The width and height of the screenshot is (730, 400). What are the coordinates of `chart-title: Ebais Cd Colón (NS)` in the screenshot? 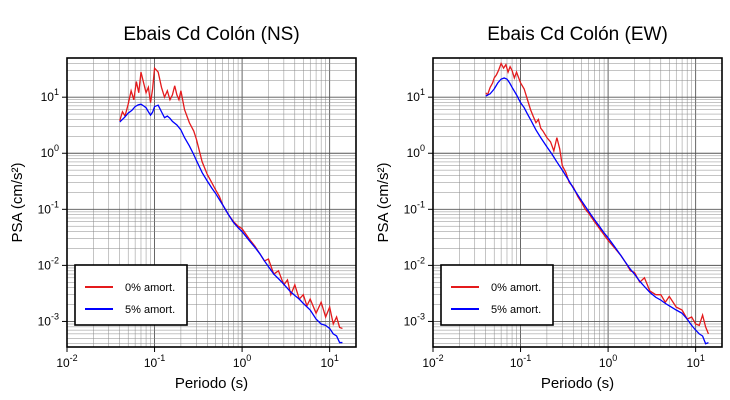 It's located at (211, 34).